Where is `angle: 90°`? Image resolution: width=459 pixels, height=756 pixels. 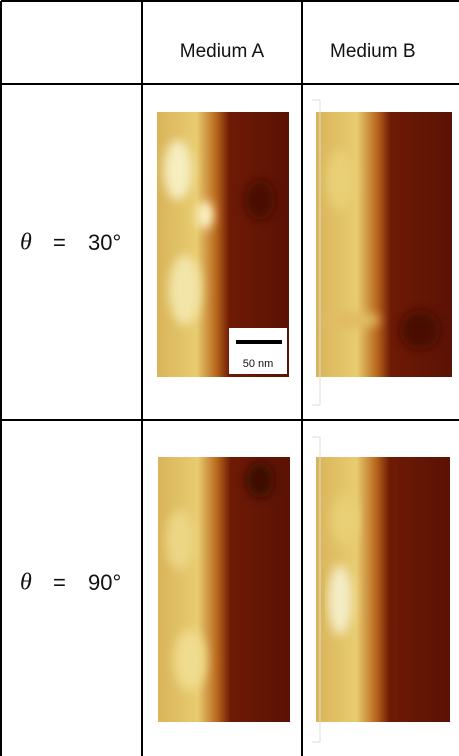 angle: 90° is located at coordinates (104, 582).